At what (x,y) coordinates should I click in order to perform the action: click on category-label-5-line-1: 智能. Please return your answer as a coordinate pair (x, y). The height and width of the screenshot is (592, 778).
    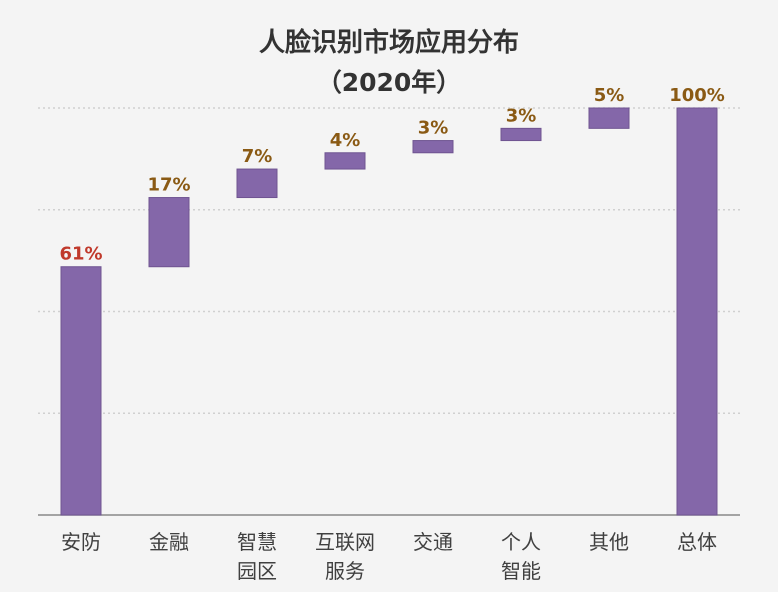
    Looking at the image, I should click on (521, 571).